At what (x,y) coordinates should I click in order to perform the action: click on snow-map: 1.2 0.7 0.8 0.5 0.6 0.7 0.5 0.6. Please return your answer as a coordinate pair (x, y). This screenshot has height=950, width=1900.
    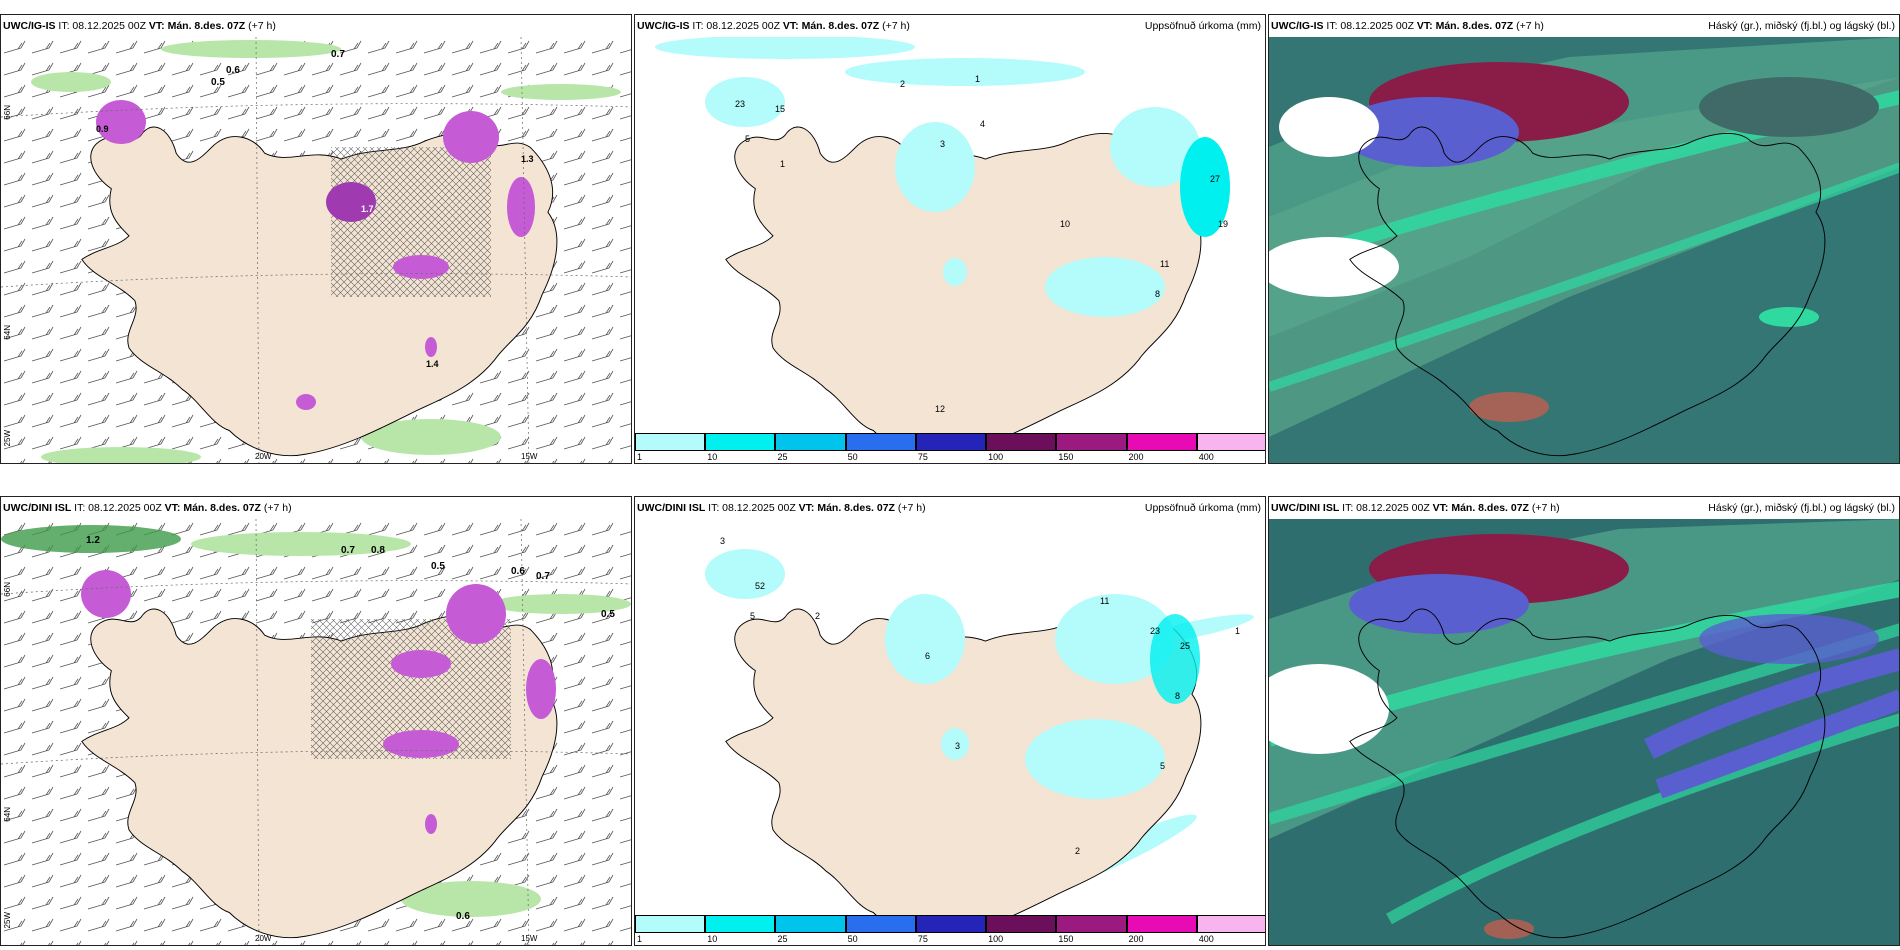
    Looking at the image, I should click on (316, 732).